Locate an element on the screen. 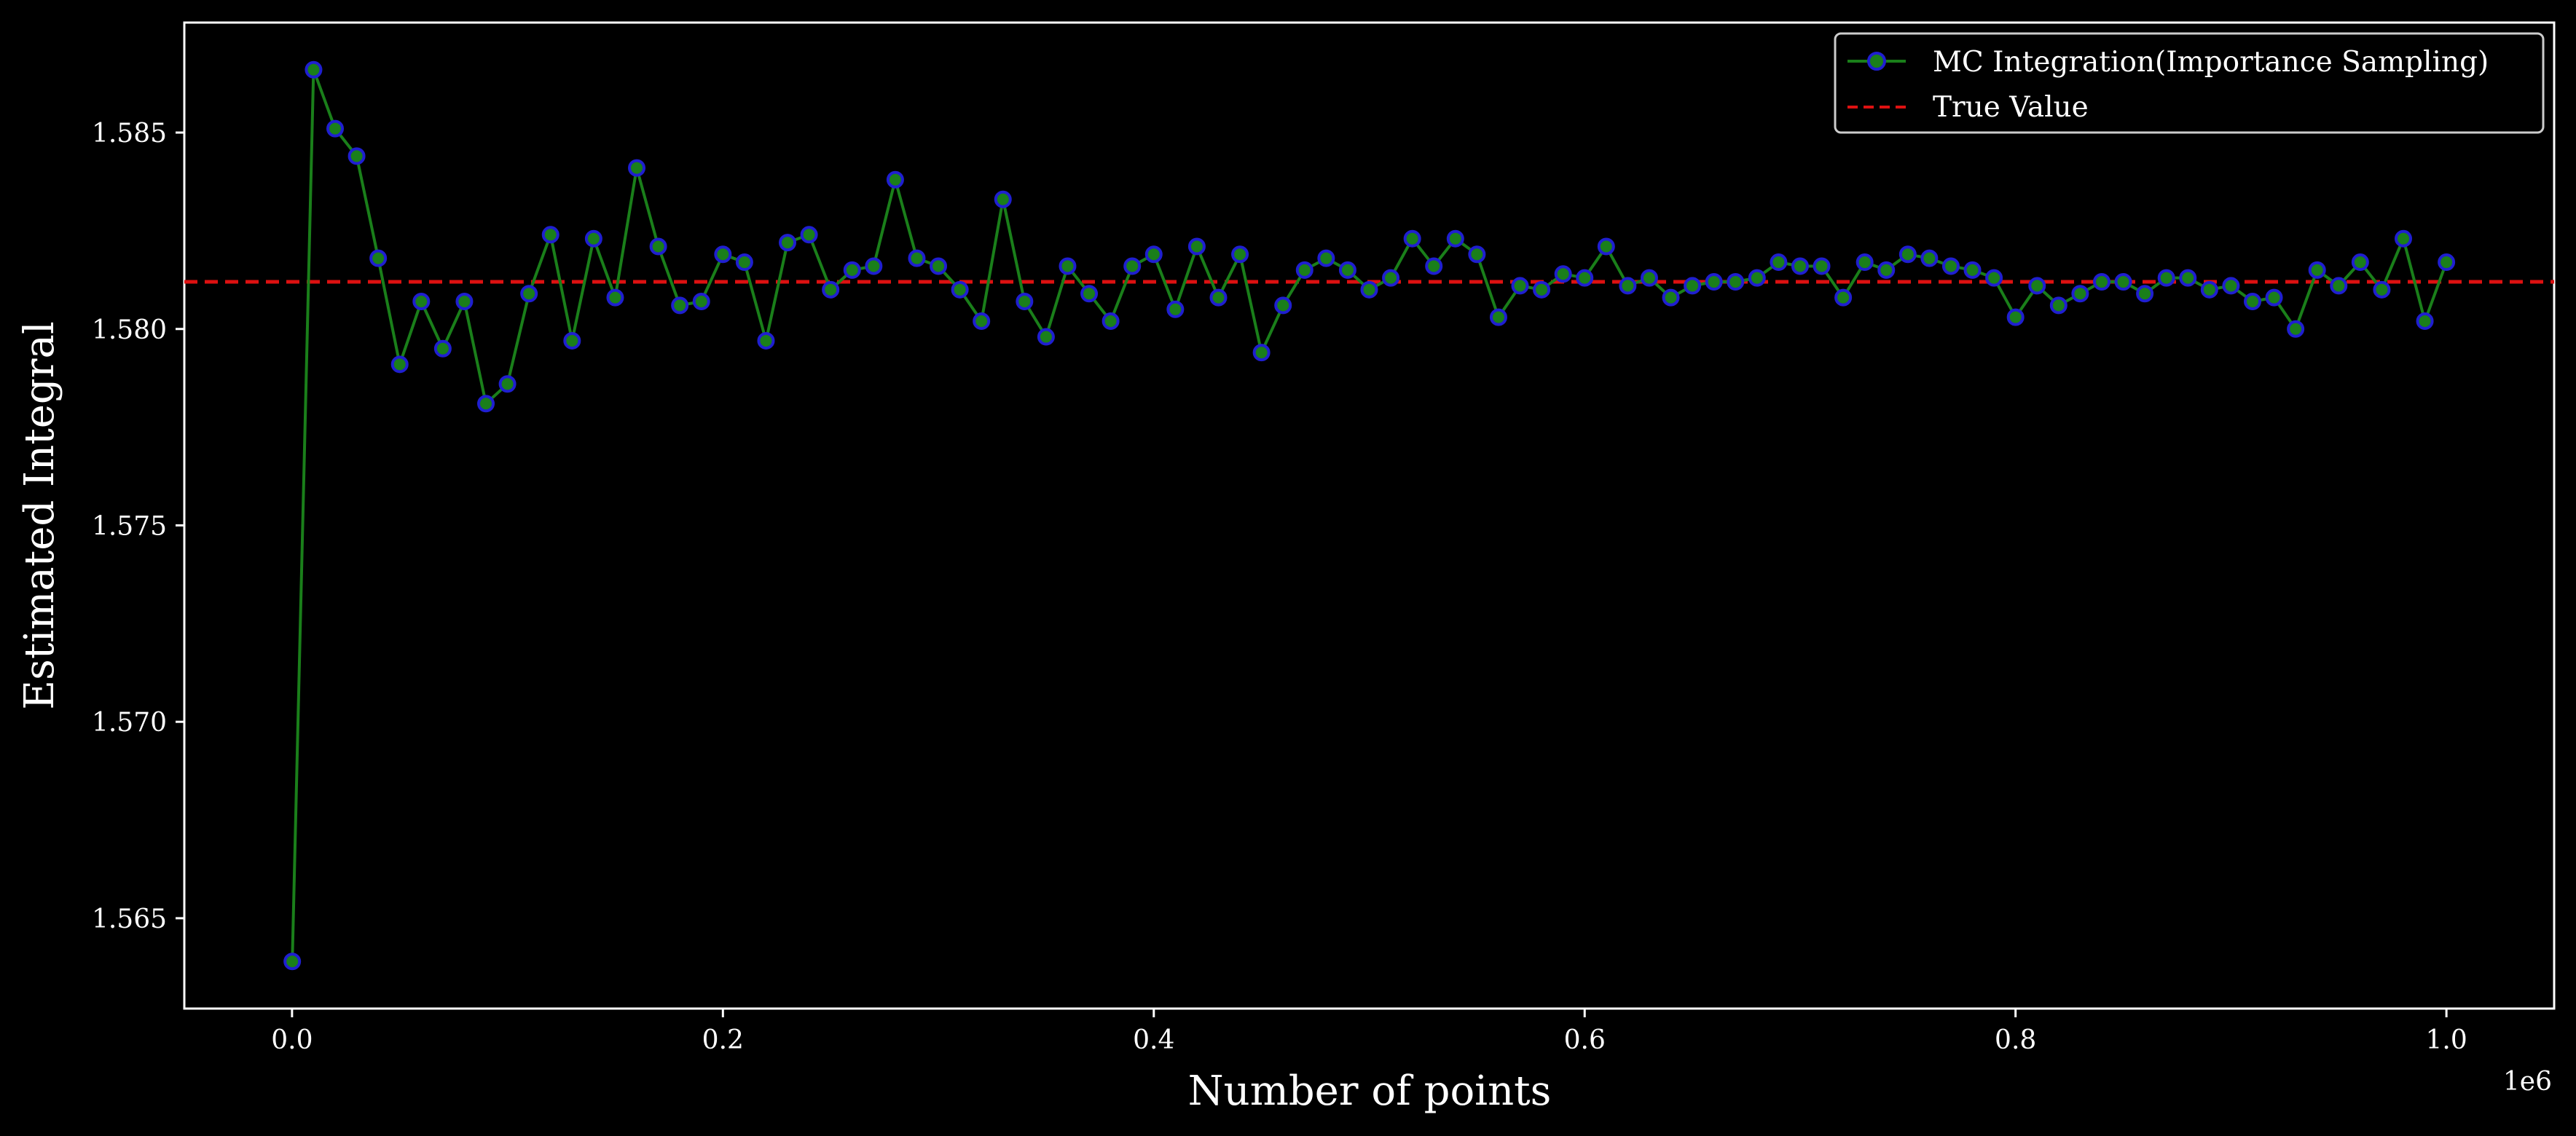 The image size is (2576, 1136). x-axis-title: Number of points is located at coordinates (1370, 1091).